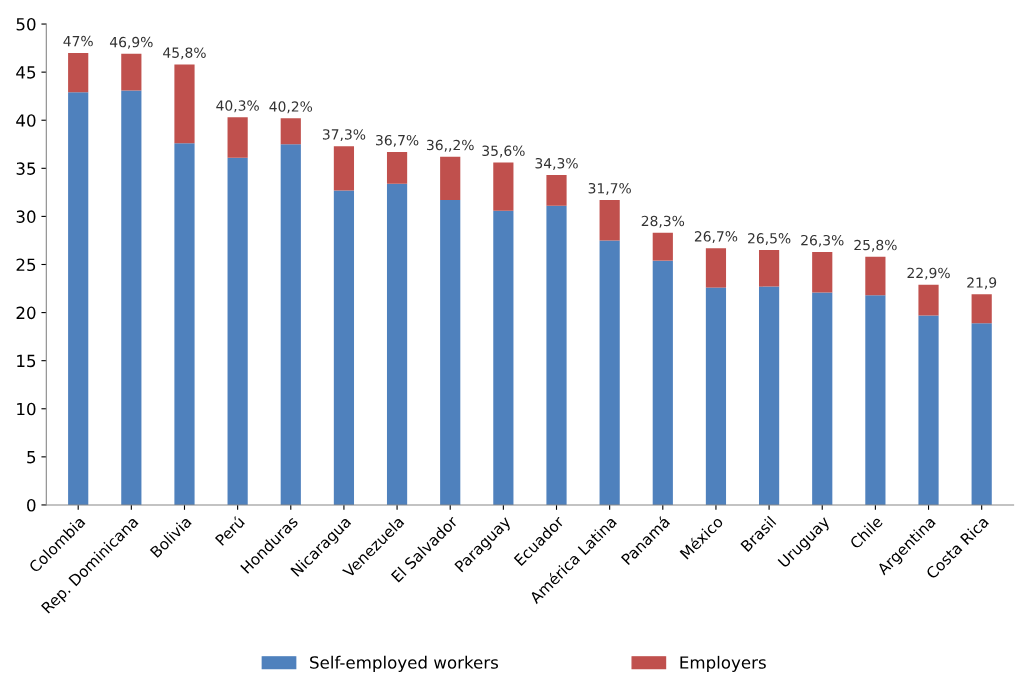 Image resolution: width=1029 pixels, height=687 pixels. What do you see at coordinates (26, 313) in the screenshot?
I see `y-tick-label: 20` at bounding box center [26, 313].